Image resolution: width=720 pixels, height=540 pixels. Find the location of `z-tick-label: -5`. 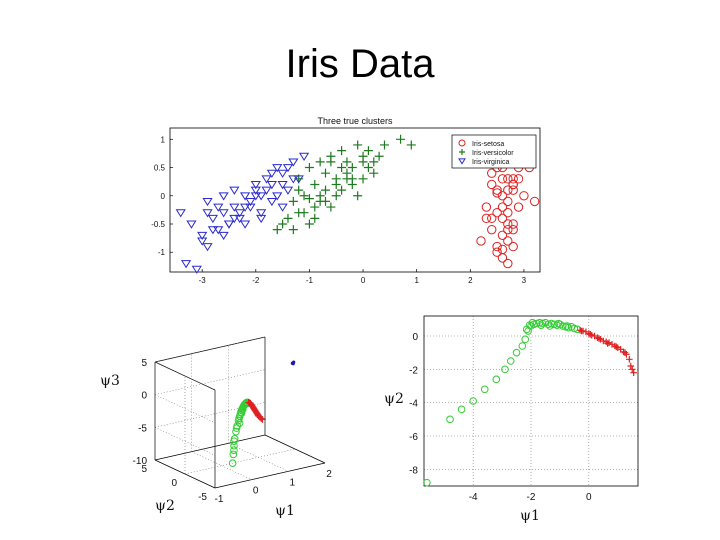

z-tick-label: -5 is located at coordinates (142, 428).